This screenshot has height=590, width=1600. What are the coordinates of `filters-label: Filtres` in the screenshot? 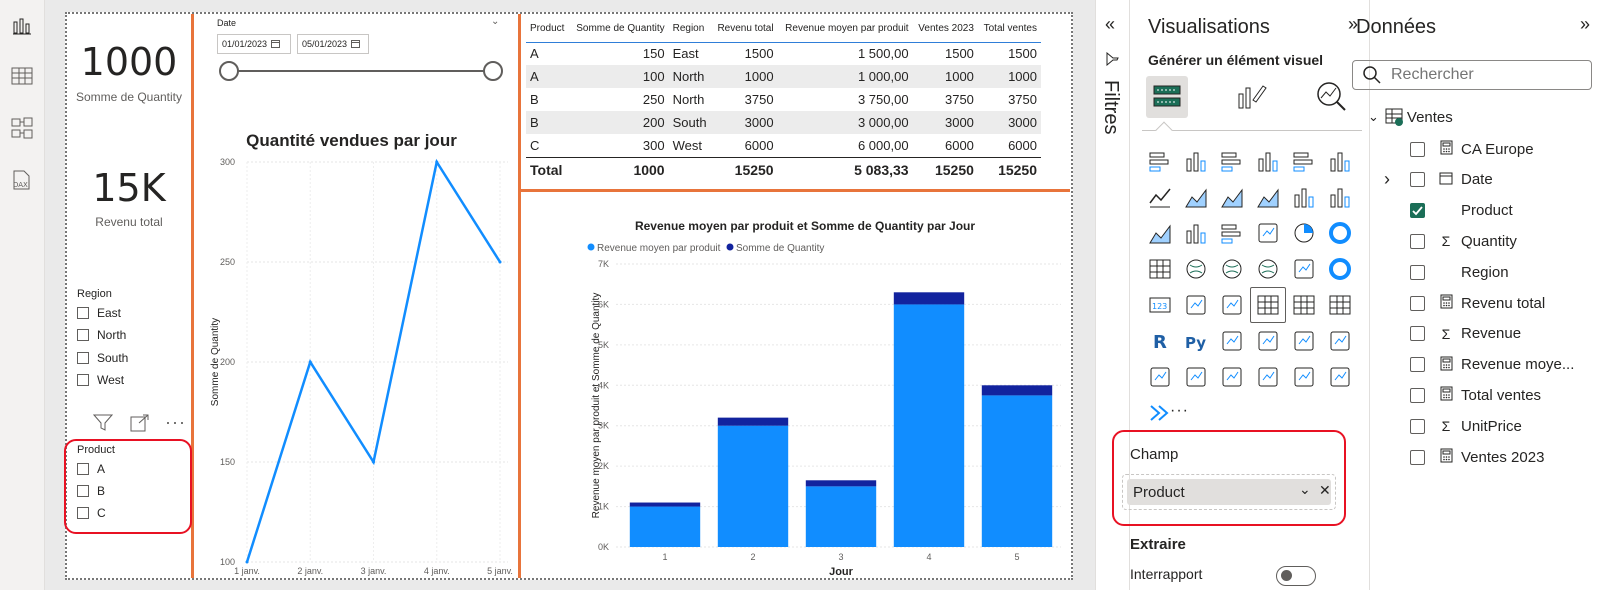 It's located at (1111, 107).